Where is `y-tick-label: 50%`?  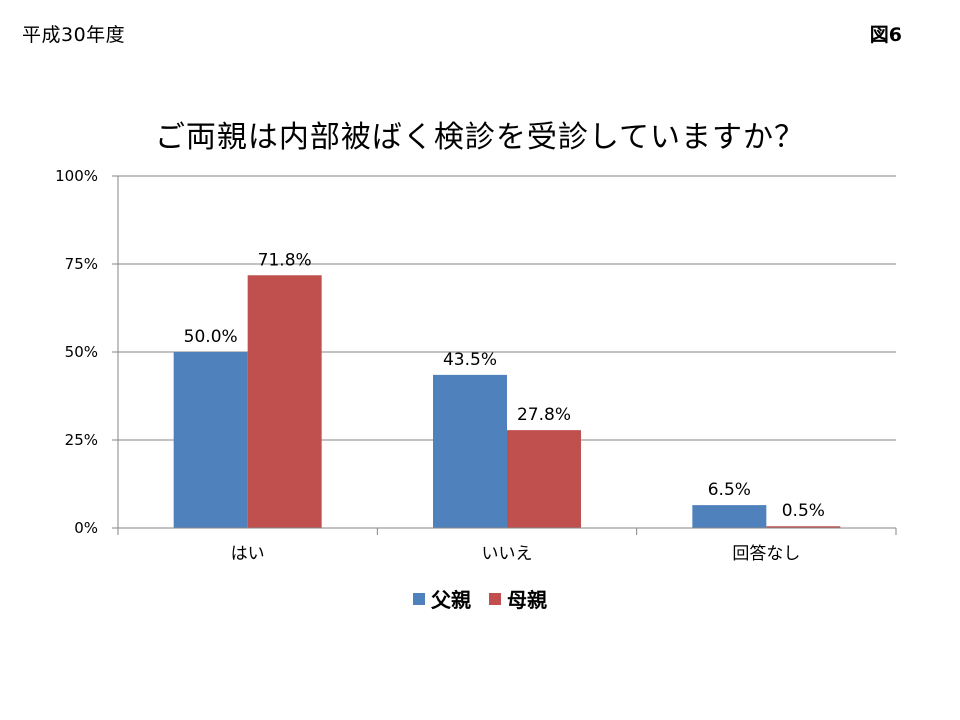 y-tick-label: 50% is located at coordinates (81, 352).